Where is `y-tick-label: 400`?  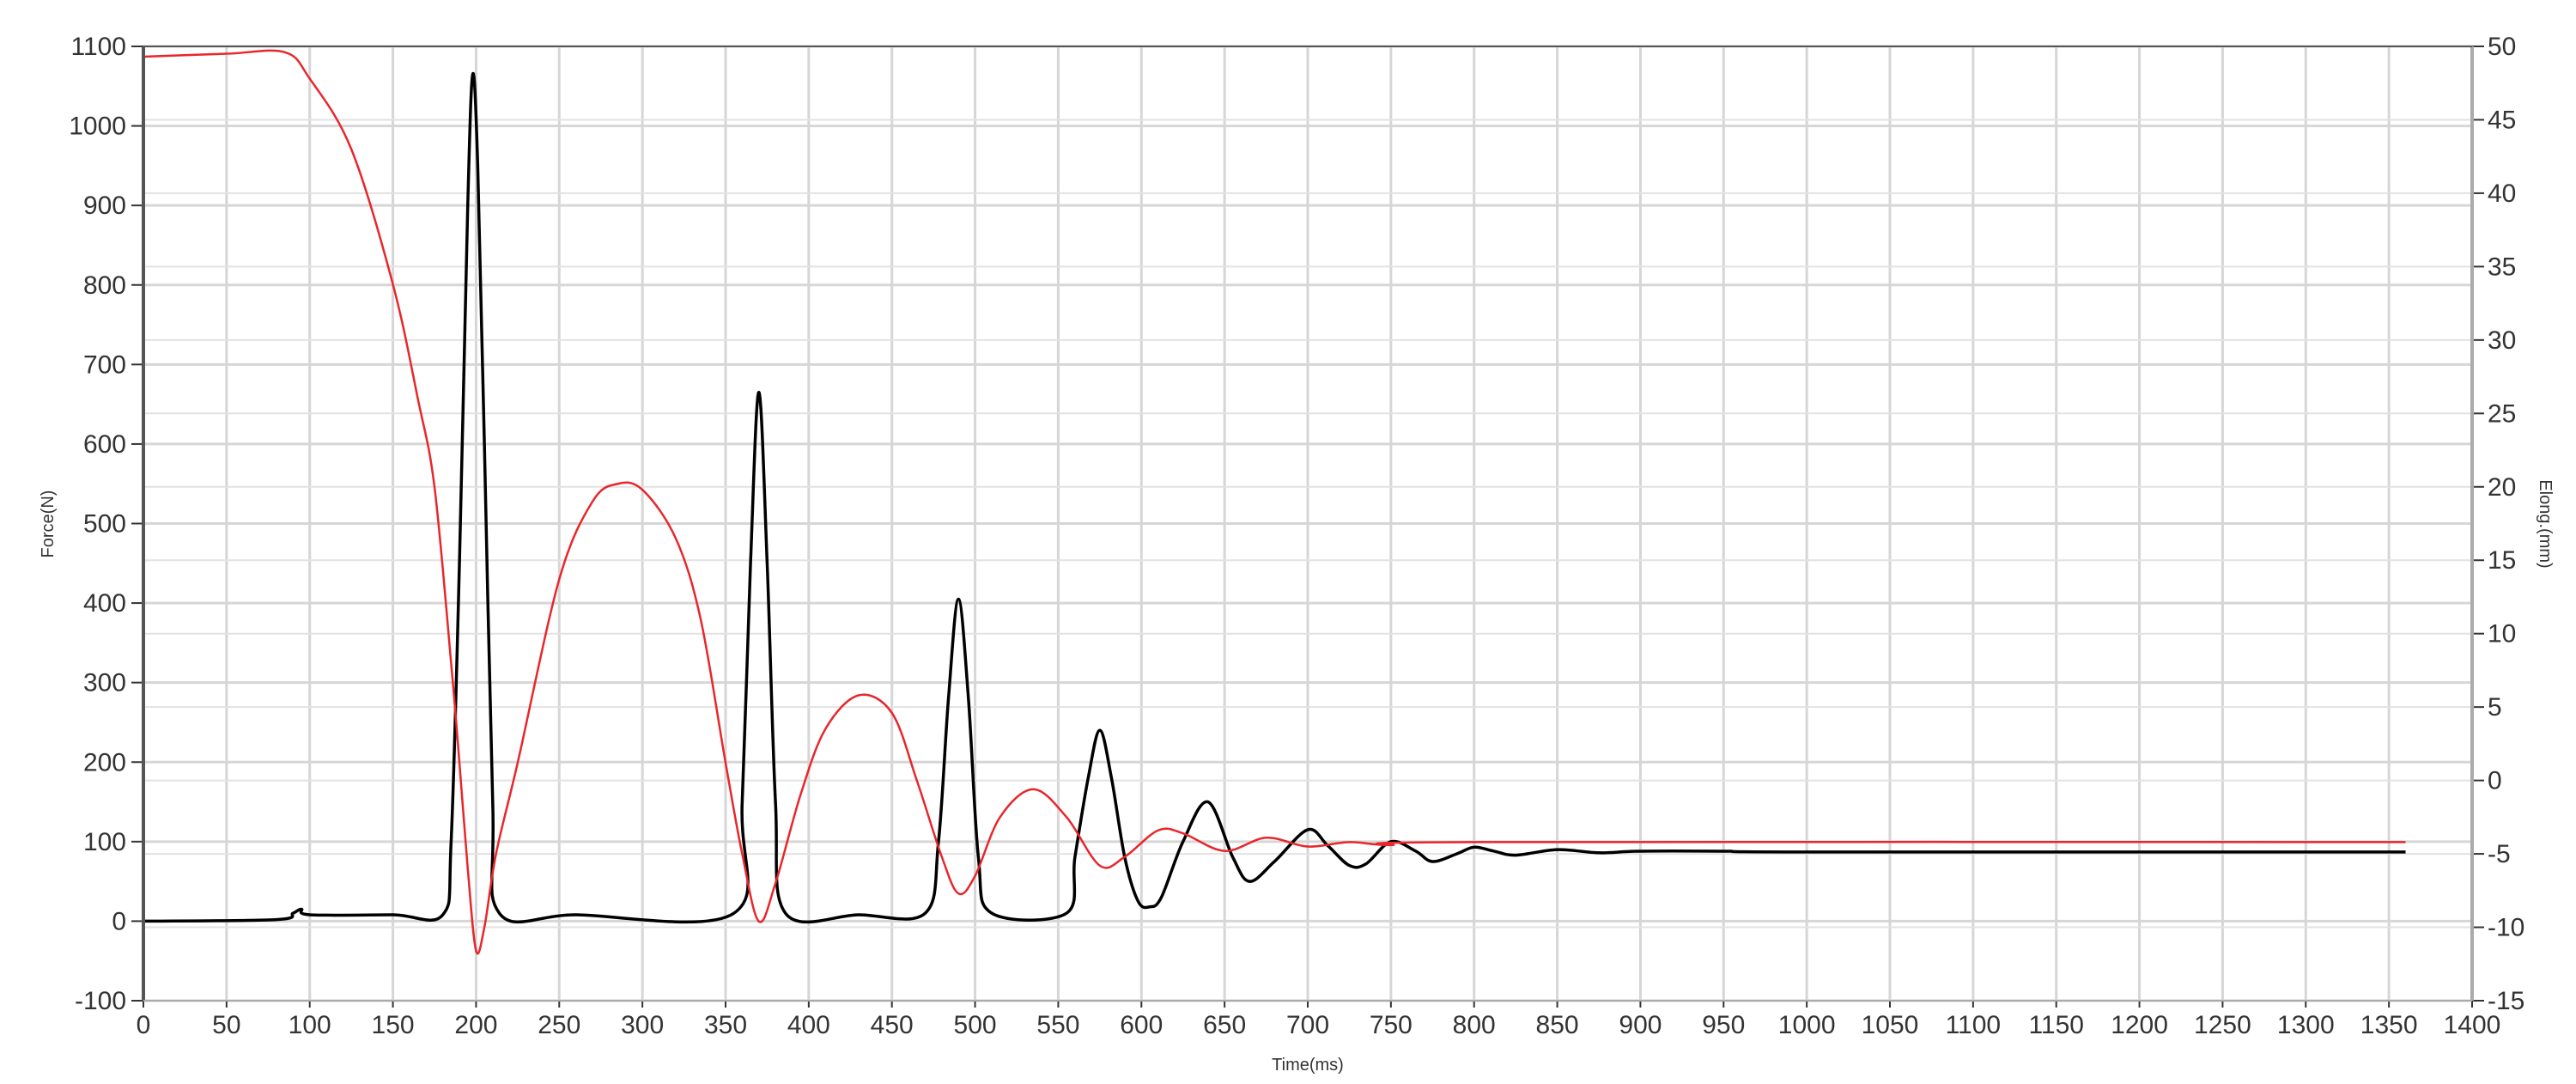 y-tick-label: 400 is located at coordinates (104, 604).